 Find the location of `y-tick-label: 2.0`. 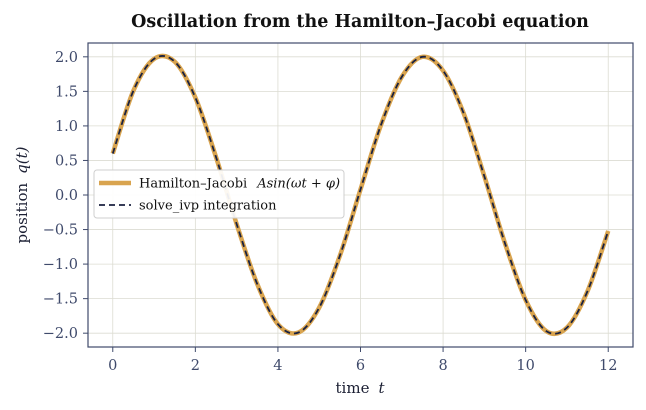

y-tick-label: 2.0 is located at coordinates (66, 58).